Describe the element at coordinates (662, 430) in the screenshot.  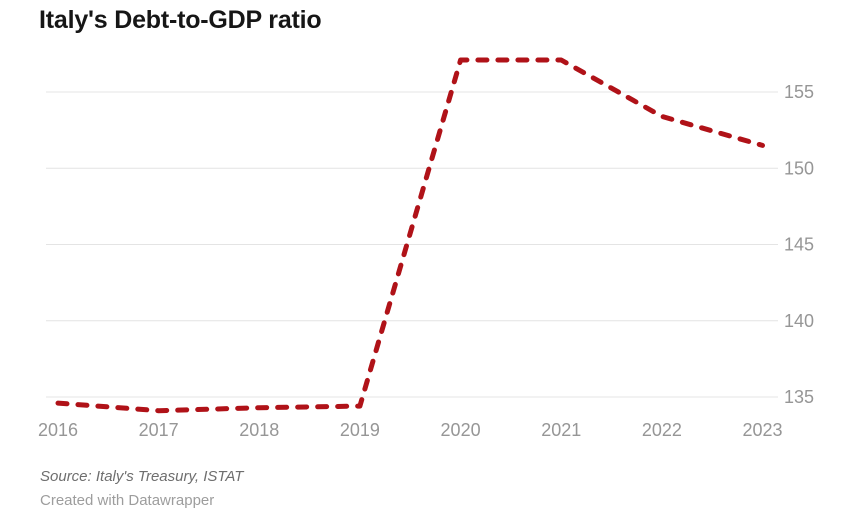
I see `x-tick-label: 2022` at that location.